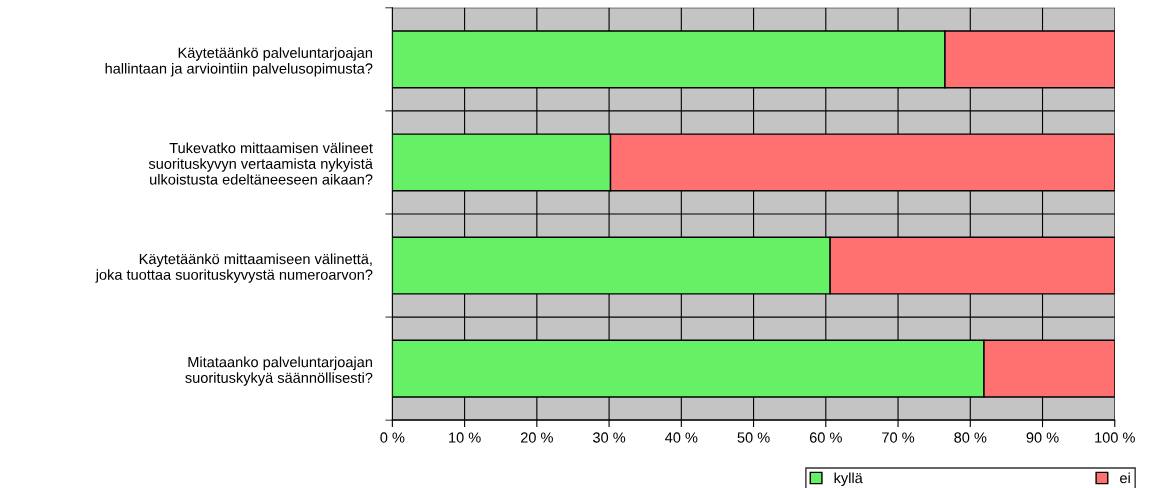  What do you see at coordinates (536, 437) in the screenshot?
I see `x-tick-label: 20 %` at bounding box center [536, 437].